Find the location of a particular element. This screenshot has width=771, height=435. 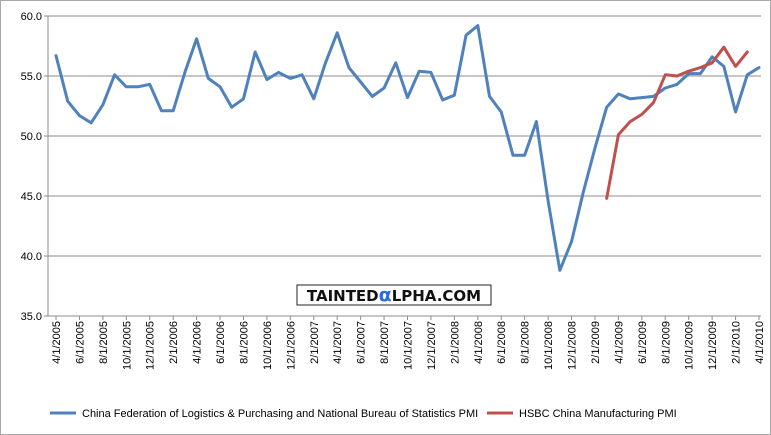

legend-item-1: HSBC China Manufacturing PMI is located at coordinates (582, 414).